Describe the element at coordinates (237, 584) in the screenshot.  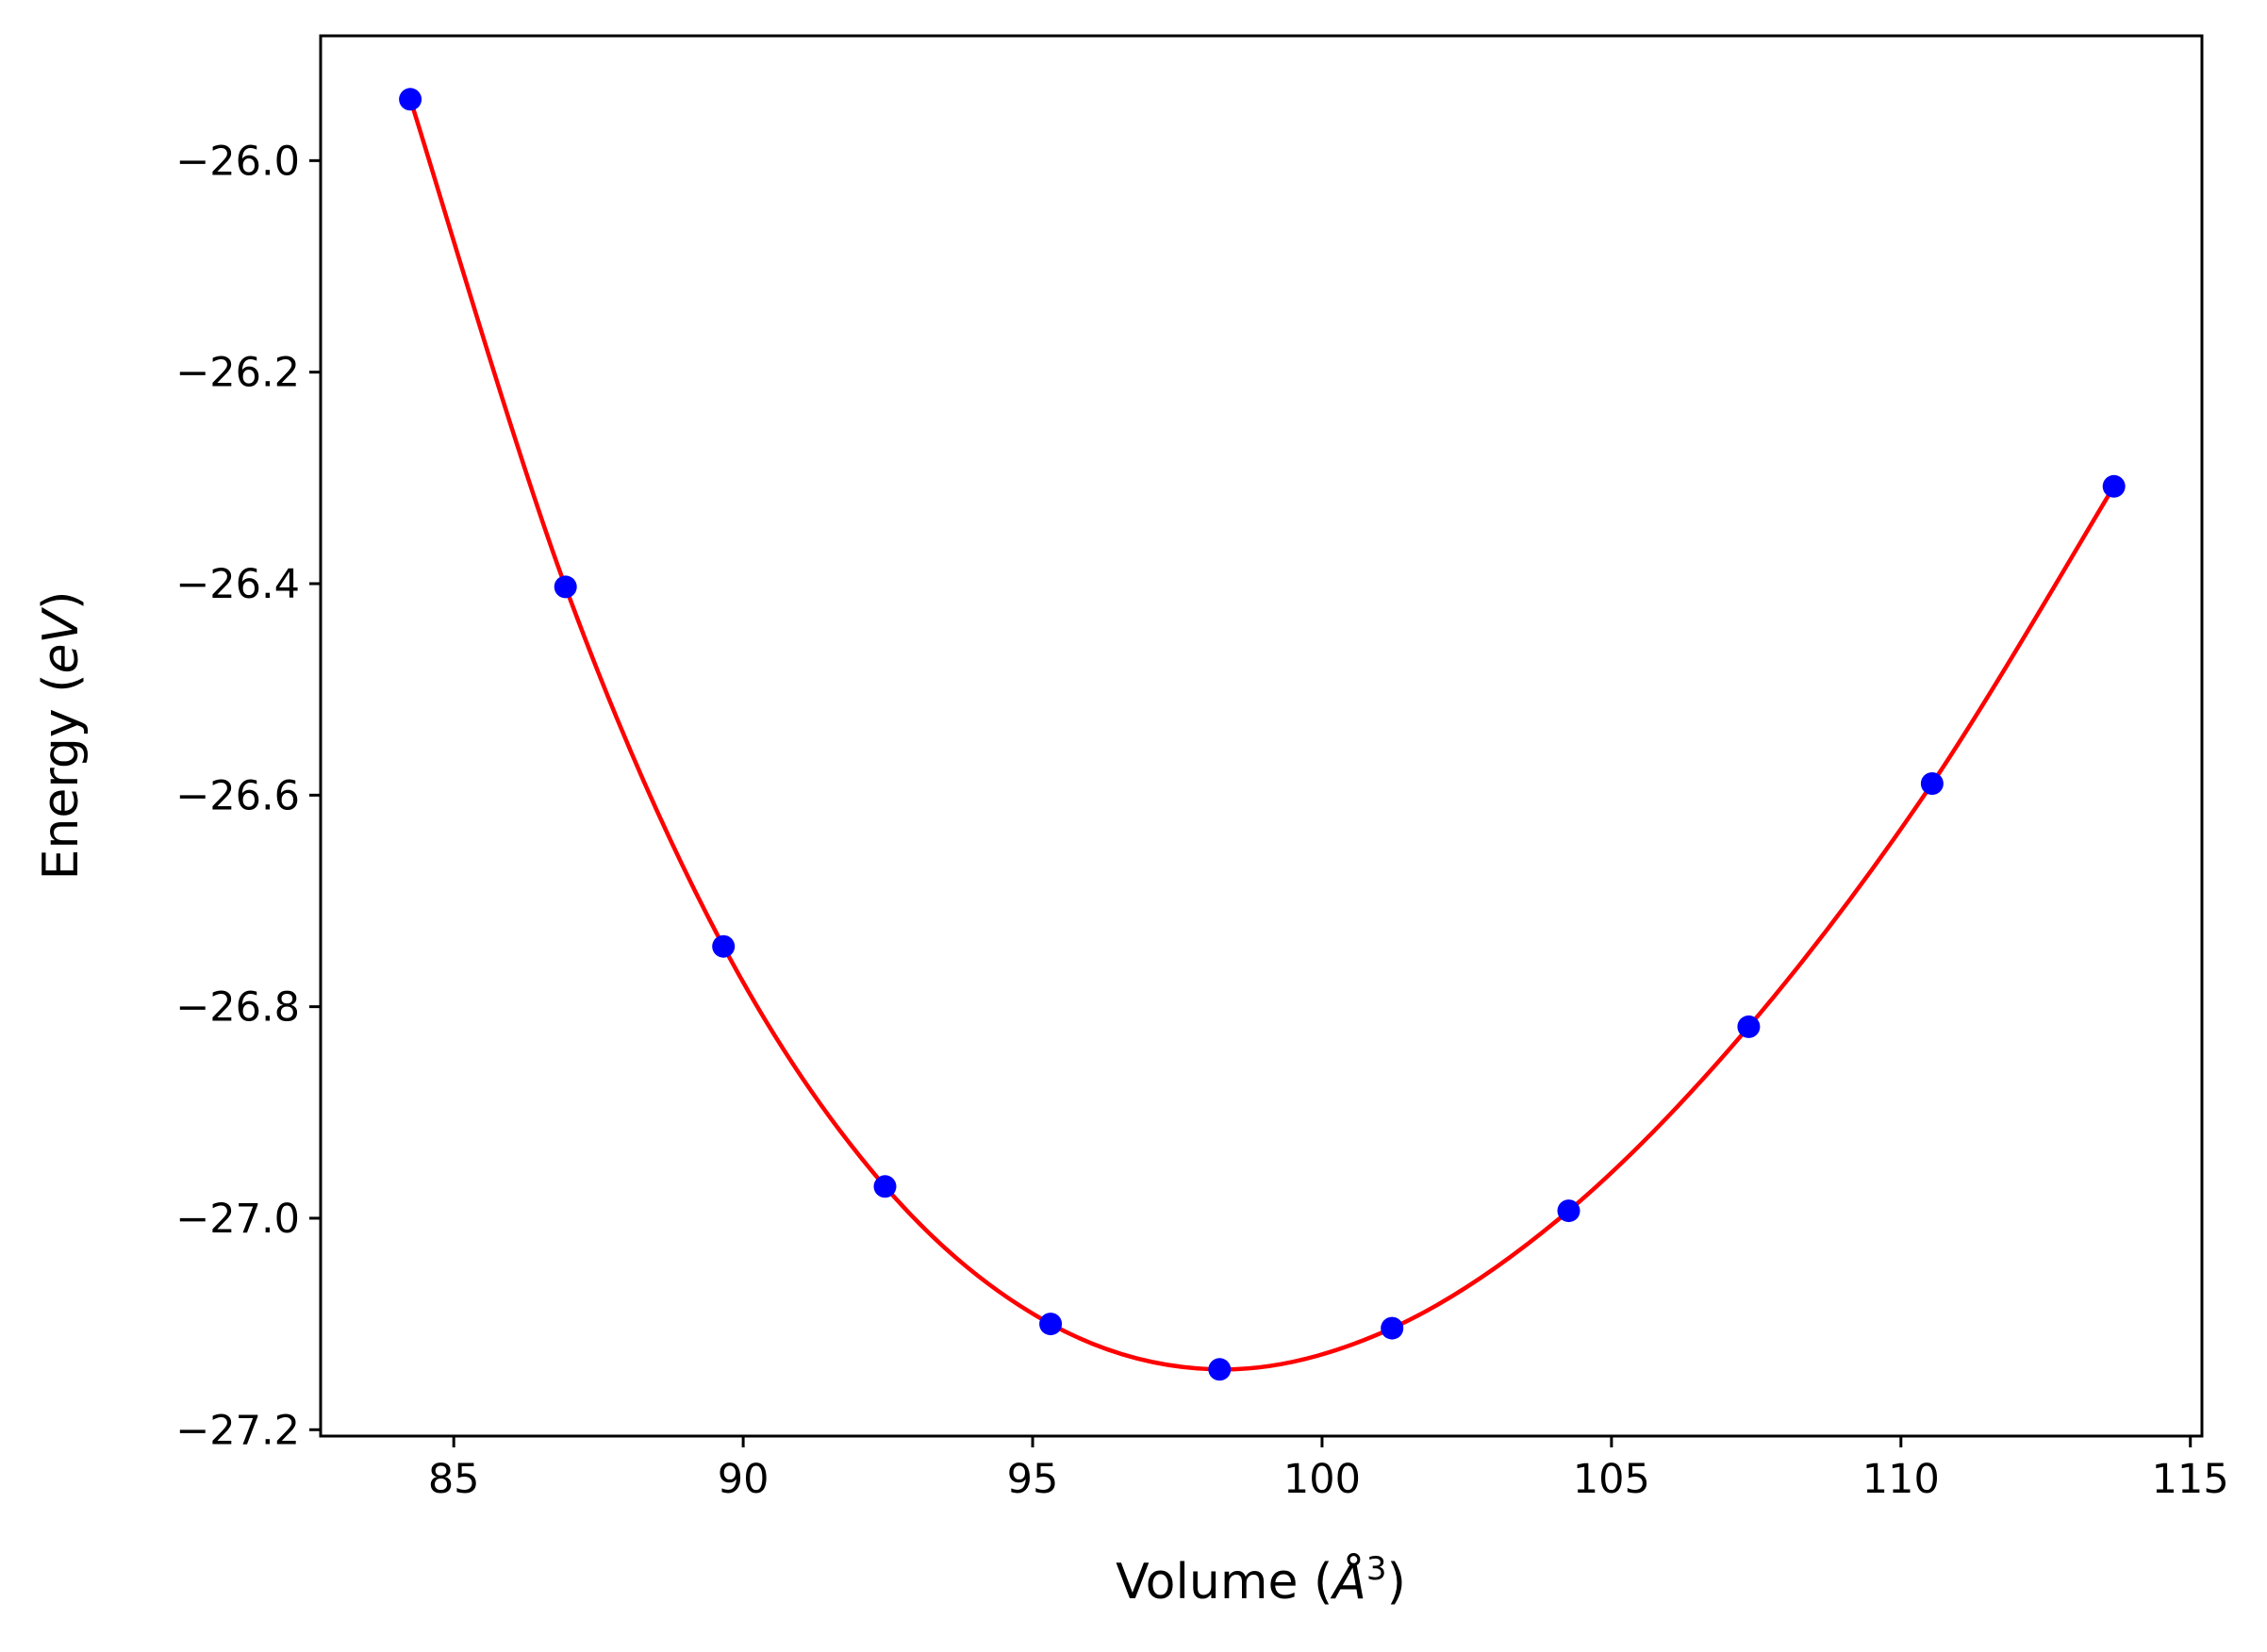
I see `y-tick-label: −26.4` at that location.